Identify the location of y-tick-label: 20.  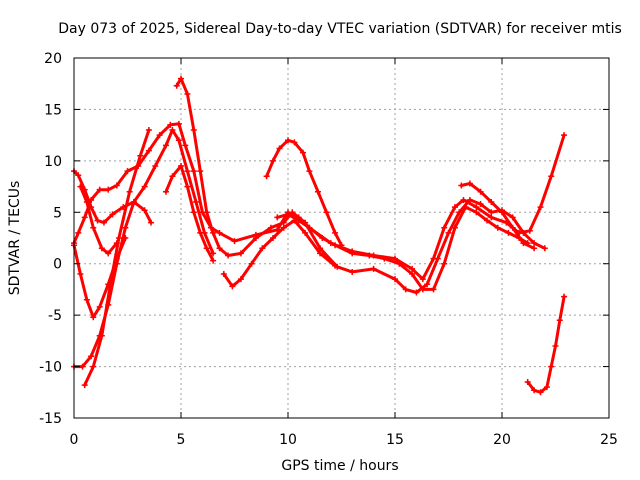
(53, 59).